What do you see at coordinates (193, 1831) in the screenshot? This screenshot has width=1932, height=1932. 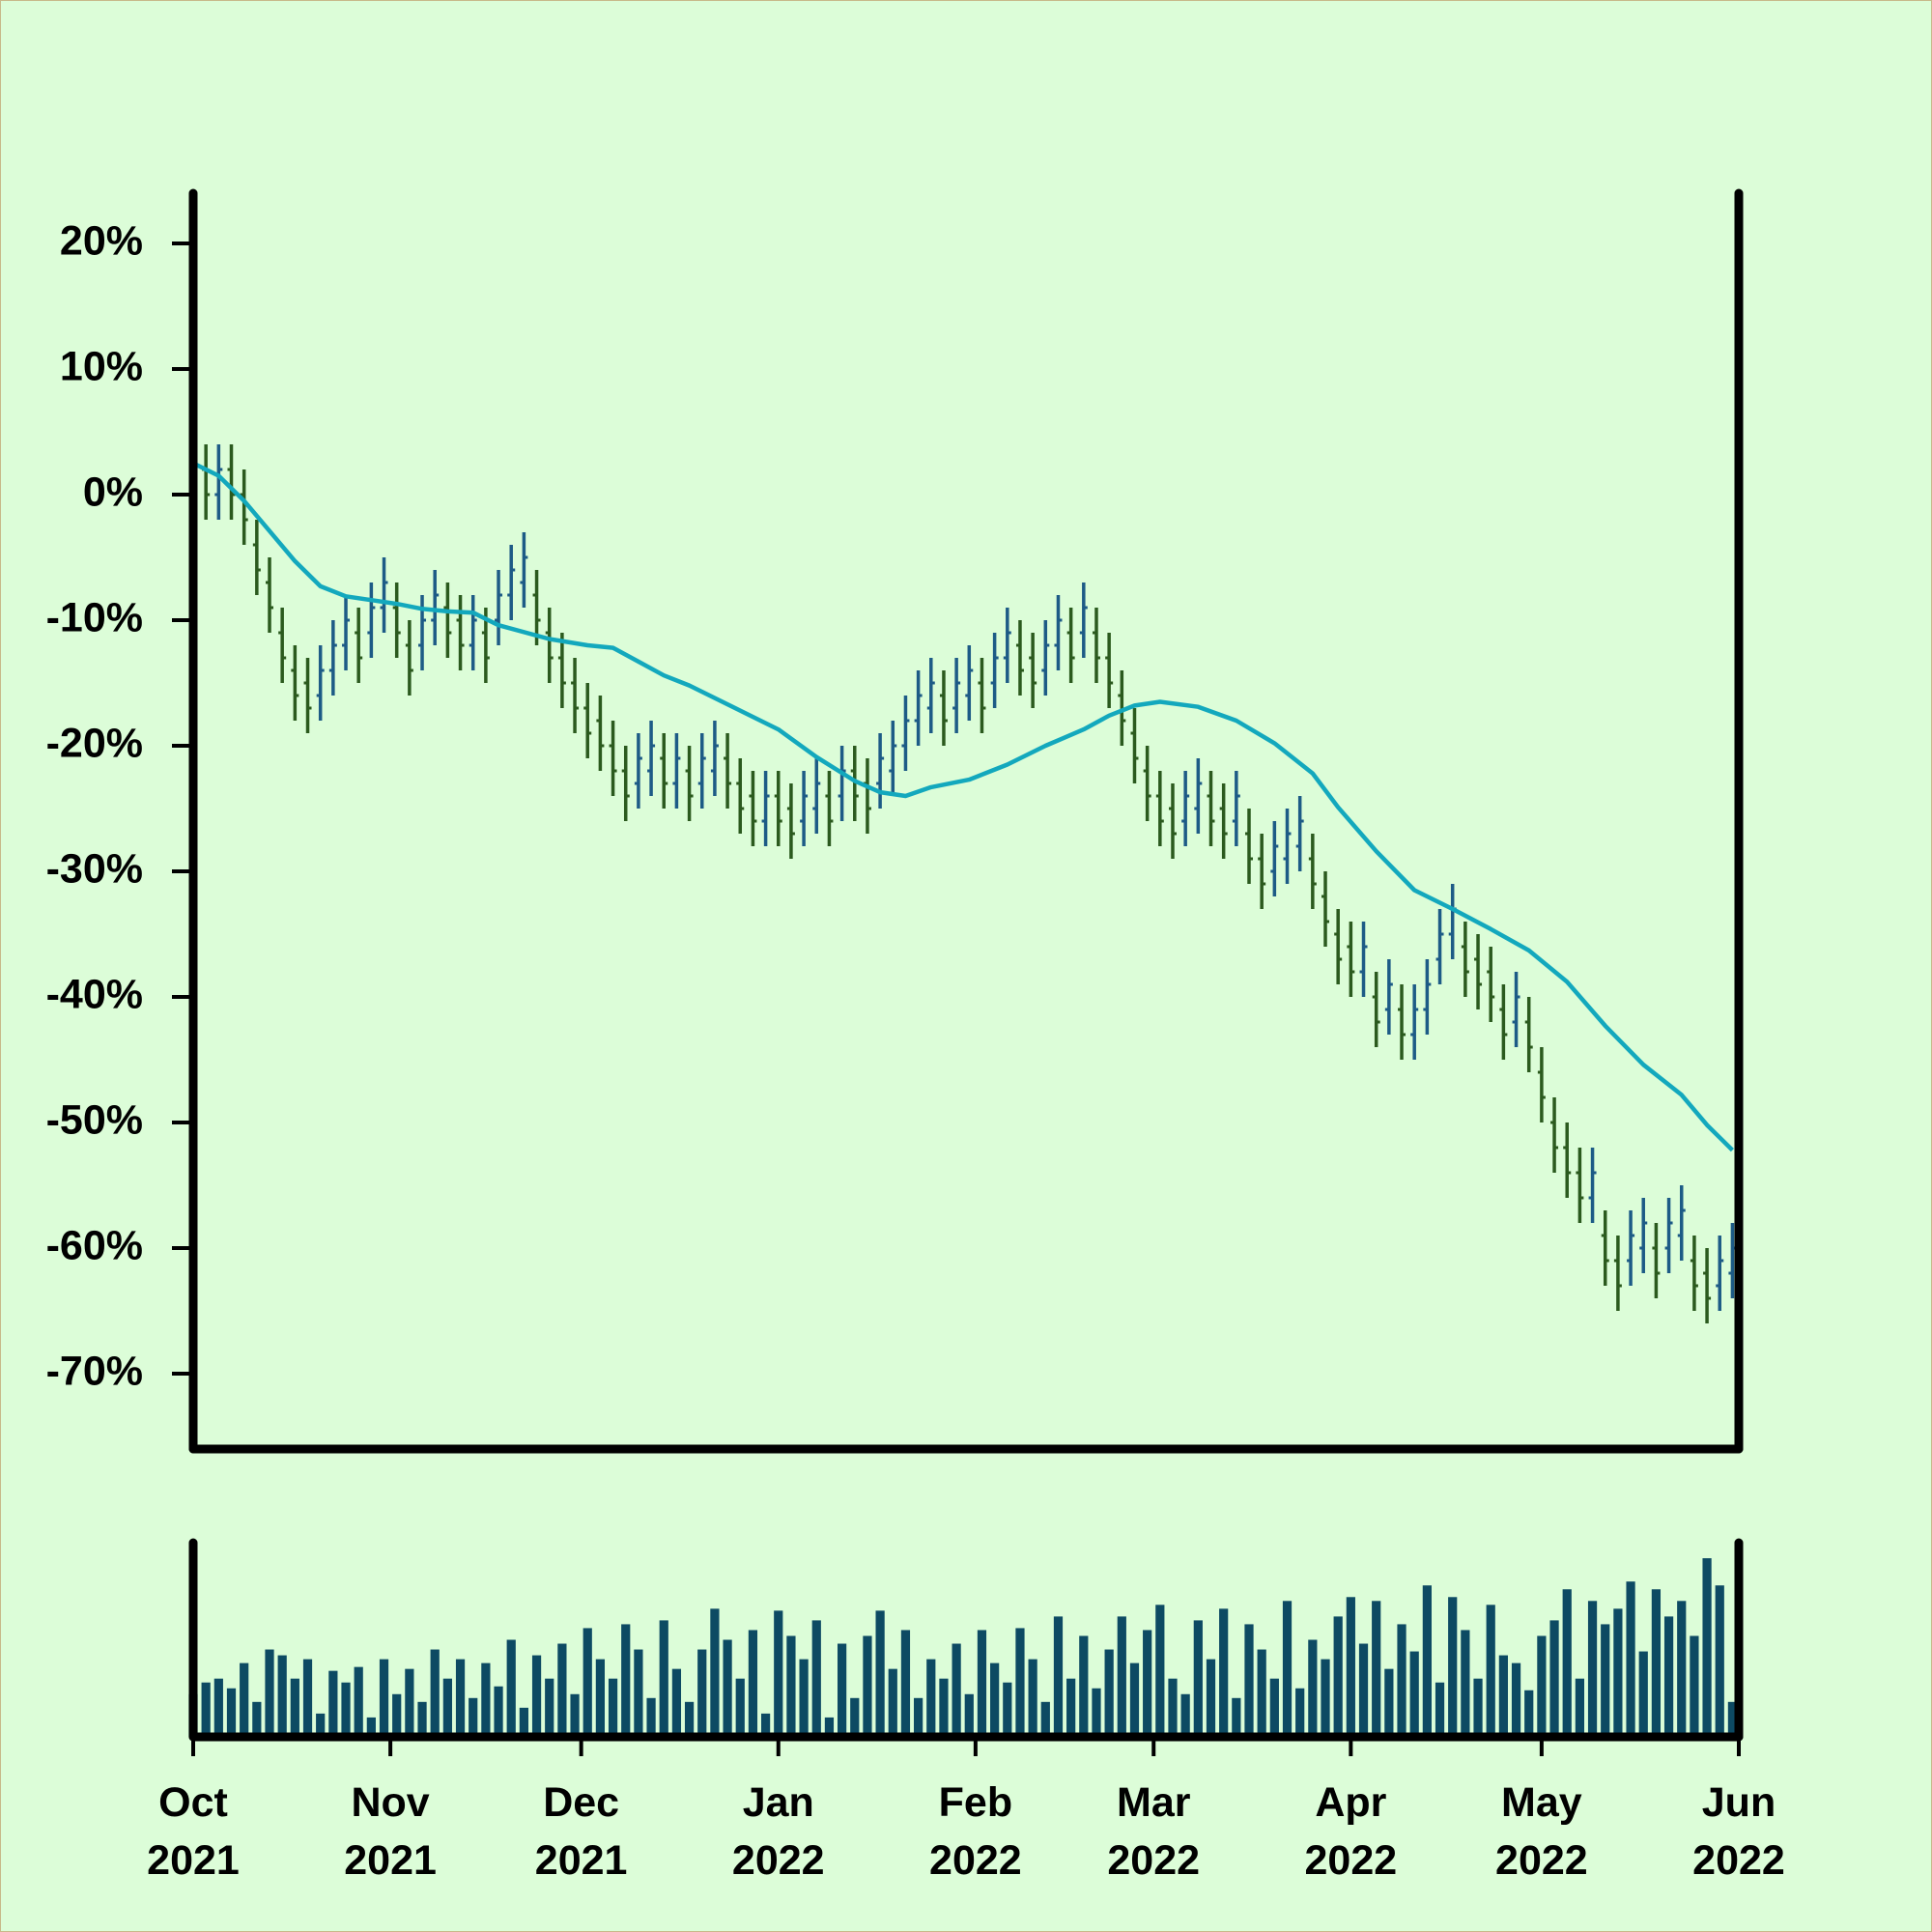 I see `x-tick-label: Oct 2021` at bounding box center [193, 1831].